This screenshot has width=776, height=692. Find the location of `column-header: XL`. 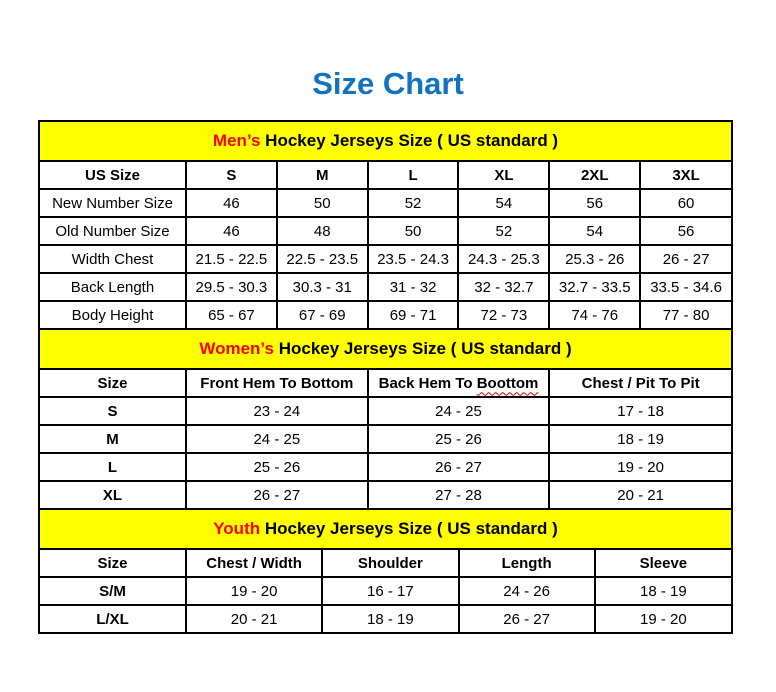

column-header: XL is located at coordinates (504, 176).